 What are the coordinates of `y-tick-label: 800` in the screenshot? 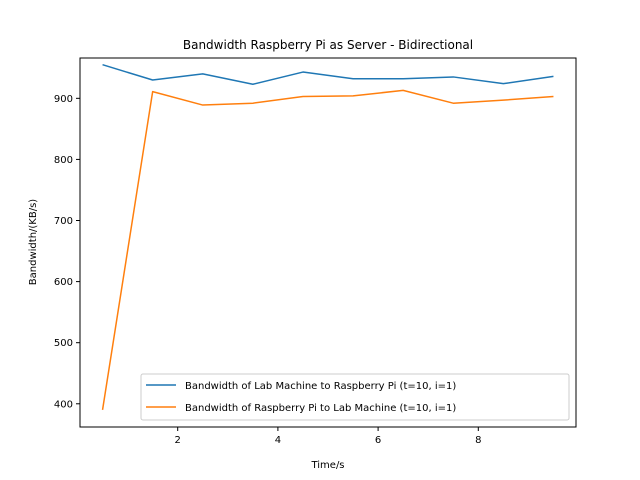 It's located at (63, 160).